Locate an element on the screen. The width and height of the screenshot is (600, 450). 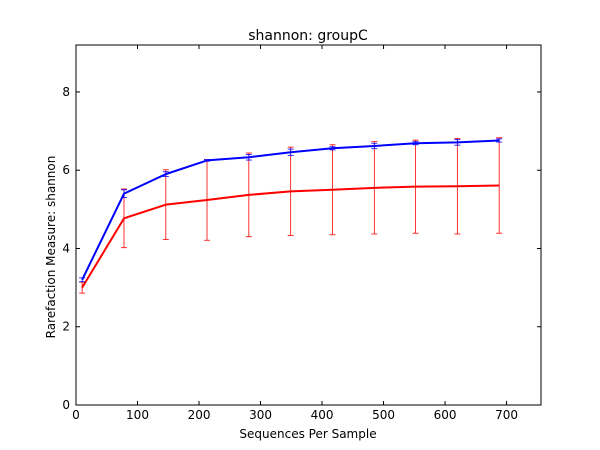
y-tick-label: 0 is located at coordinates (66, 405).